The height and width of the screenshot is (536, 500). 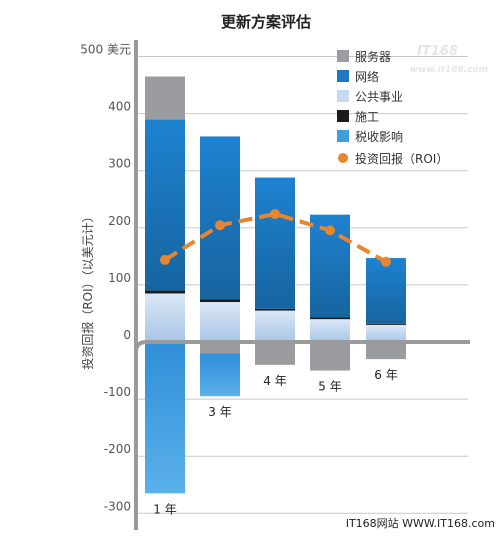 I want to click on watermark-url: www.it168.com, so click(x=449, y=70).